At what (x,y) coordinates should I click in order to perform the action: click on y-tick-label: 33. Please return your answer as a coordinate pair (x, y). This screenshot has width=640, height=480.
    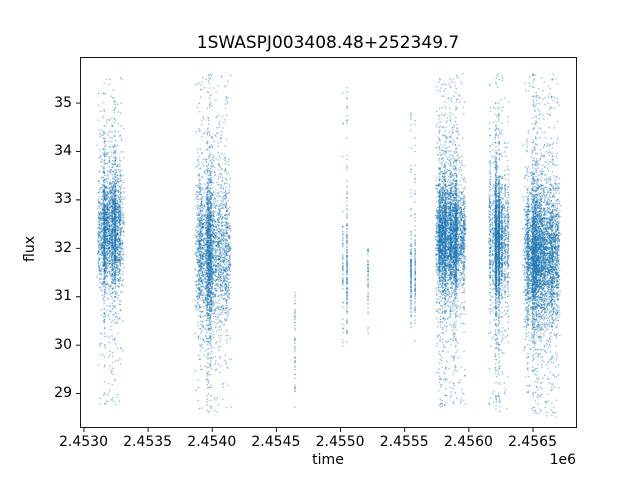
    Looking at the image, I should click on (63, 199).